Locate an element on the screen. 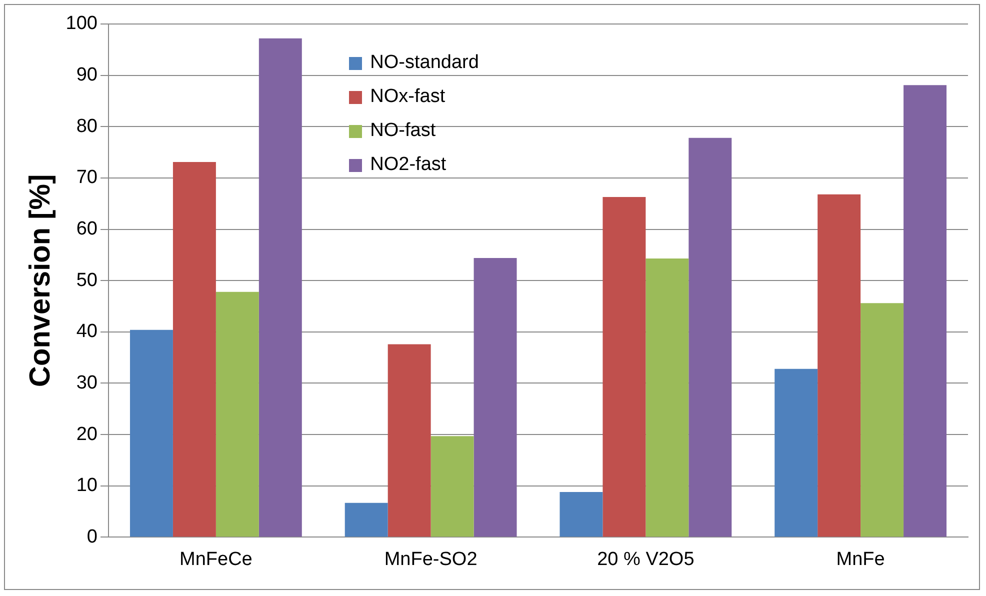 This screenshot has height=596, width=986. legend-label: NOx-fast is located at coordinates (408, 97).